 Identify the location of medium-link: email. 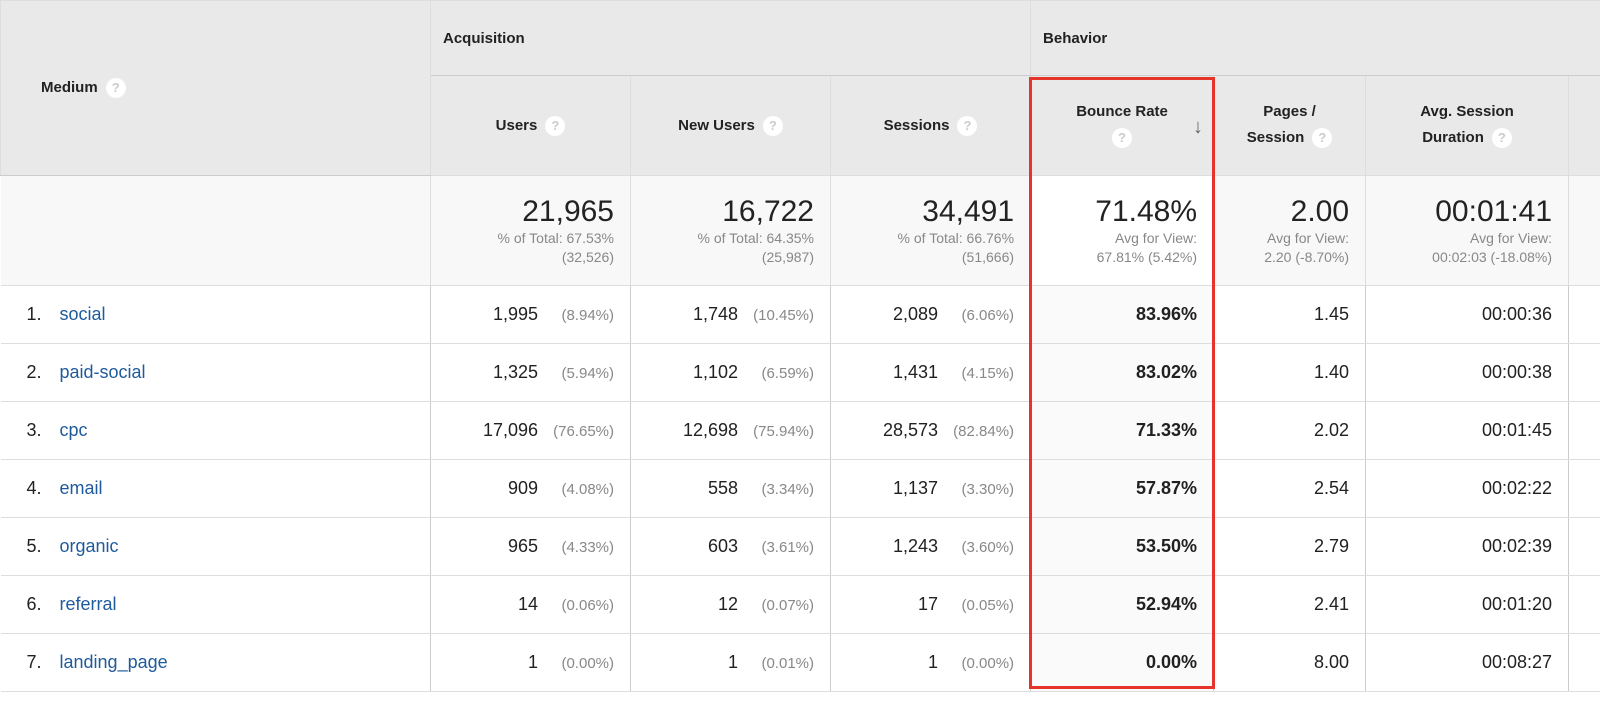
(81, 488).